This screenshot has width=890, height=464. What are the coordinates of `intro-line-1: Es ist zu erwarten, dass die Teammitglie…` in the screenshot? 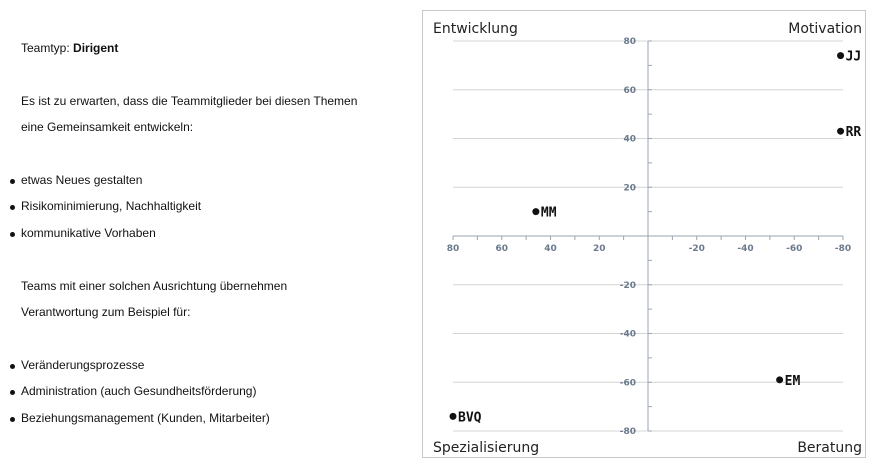 It's located at (189, 101).